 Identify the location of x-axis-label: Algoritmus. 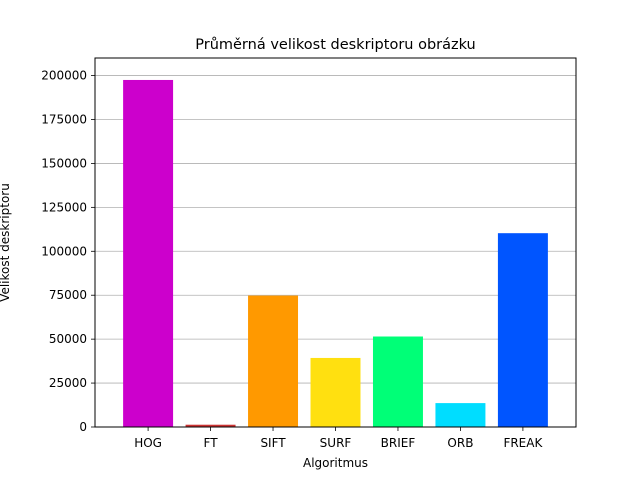
(335, 463).